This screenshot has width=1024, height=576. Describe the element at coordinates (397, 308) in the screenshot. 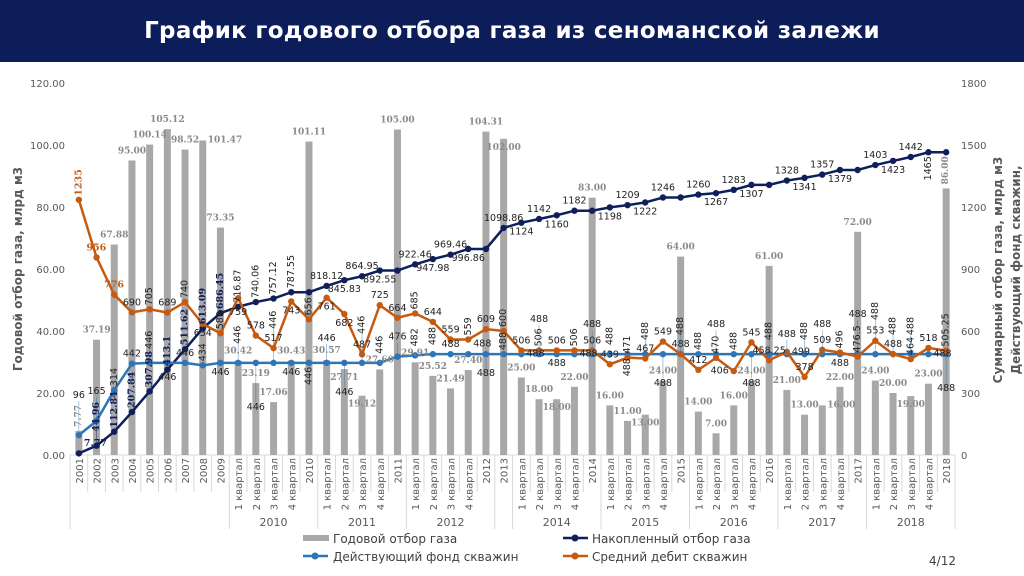

I see `label-debit: 664` at that location.